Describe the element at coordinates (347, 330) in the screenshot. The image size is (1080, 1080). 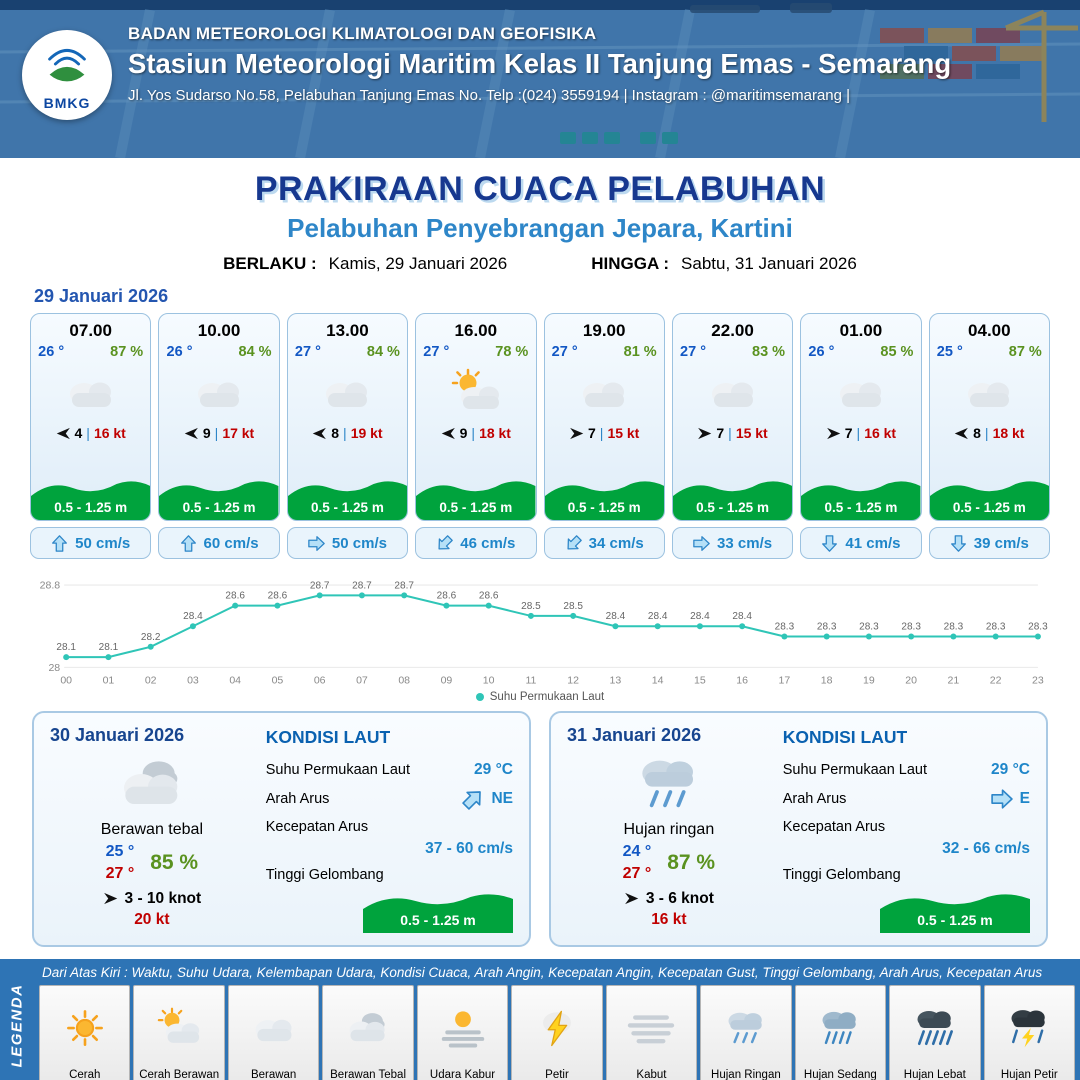
I see `time-label: 13.00` at that location.